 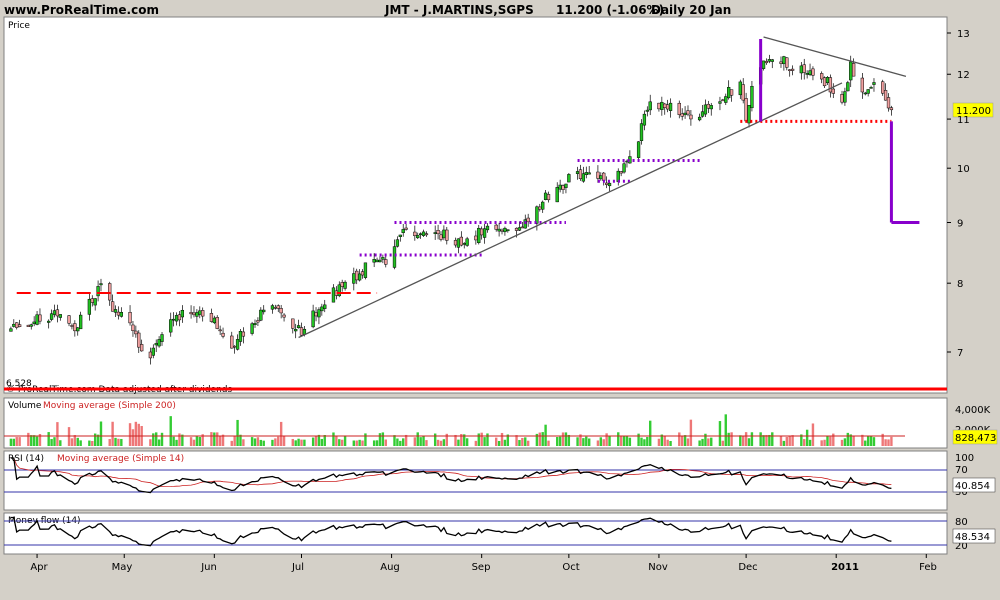 I want to click on price-tick-label: 13, so click(x=963, y=34).